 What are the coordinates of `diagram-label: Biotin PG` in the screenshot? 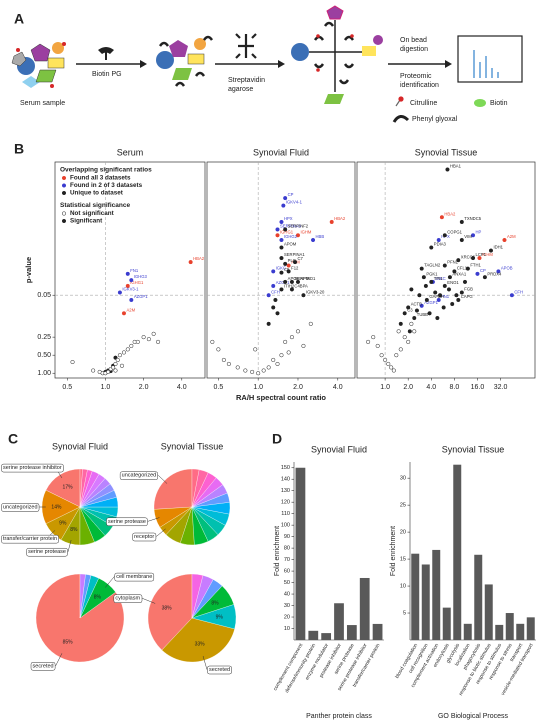 It's located at (107, 74).